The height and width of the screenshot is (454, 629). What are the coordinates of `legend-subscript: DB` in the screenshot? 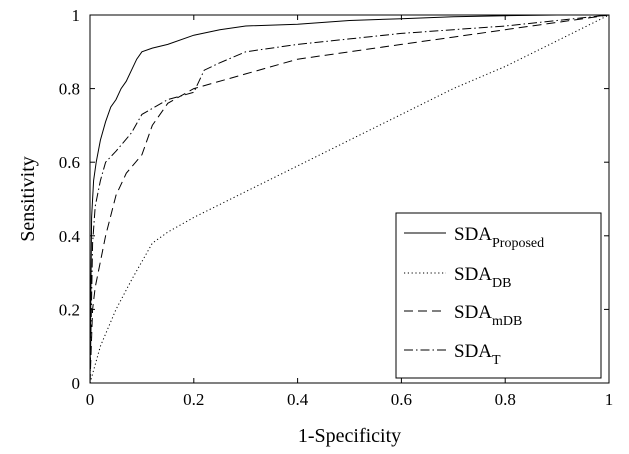 It's located at (501, 283).